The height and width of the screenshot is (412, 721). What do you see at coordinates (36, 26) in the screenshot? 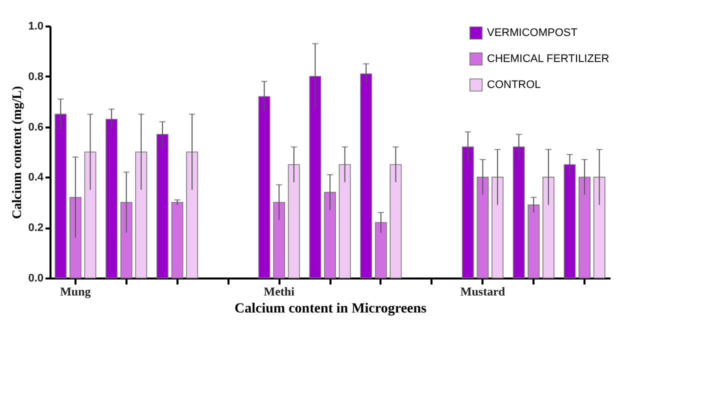
I see `y-tick-label: 1.0` at bounding box center [36, 26].